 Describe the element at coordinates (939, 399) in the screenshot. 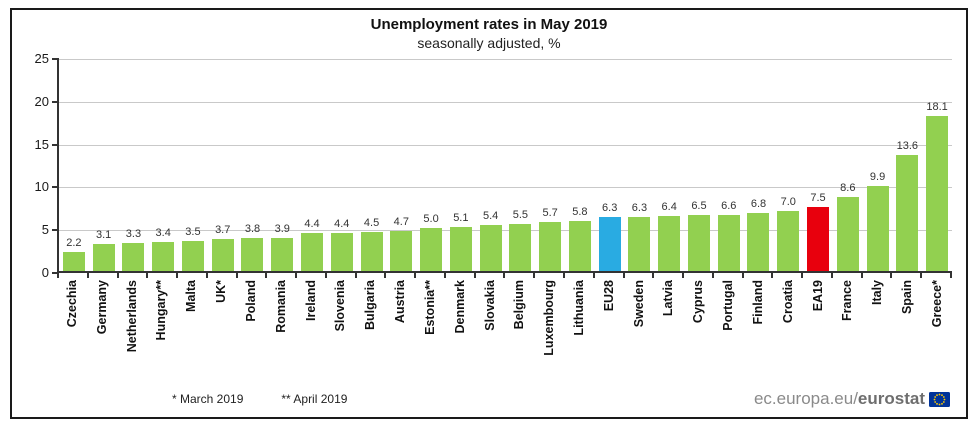

I see `eu-flag-logo` at that location.